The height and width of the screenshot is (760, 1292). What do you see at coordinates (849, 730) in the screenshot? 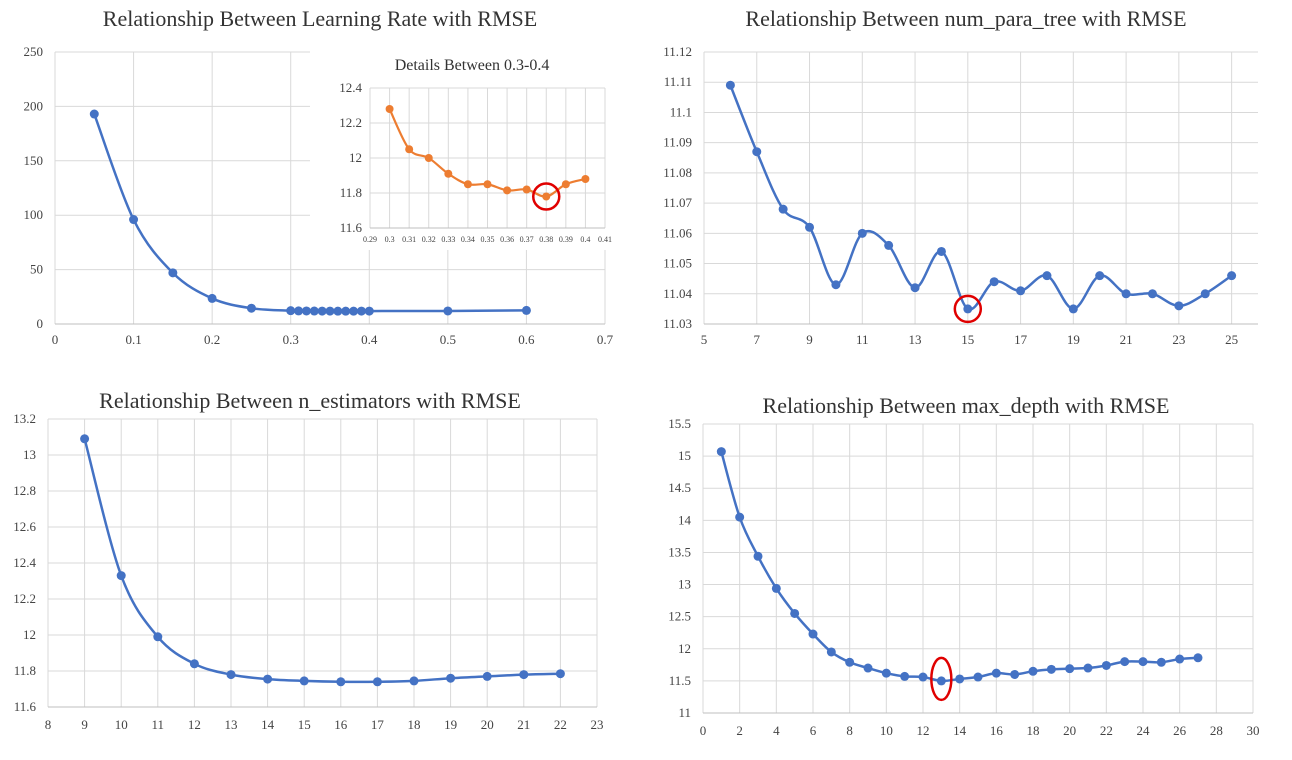
I see `md-x-tick-label: 8` at bounding box center [849, 730].